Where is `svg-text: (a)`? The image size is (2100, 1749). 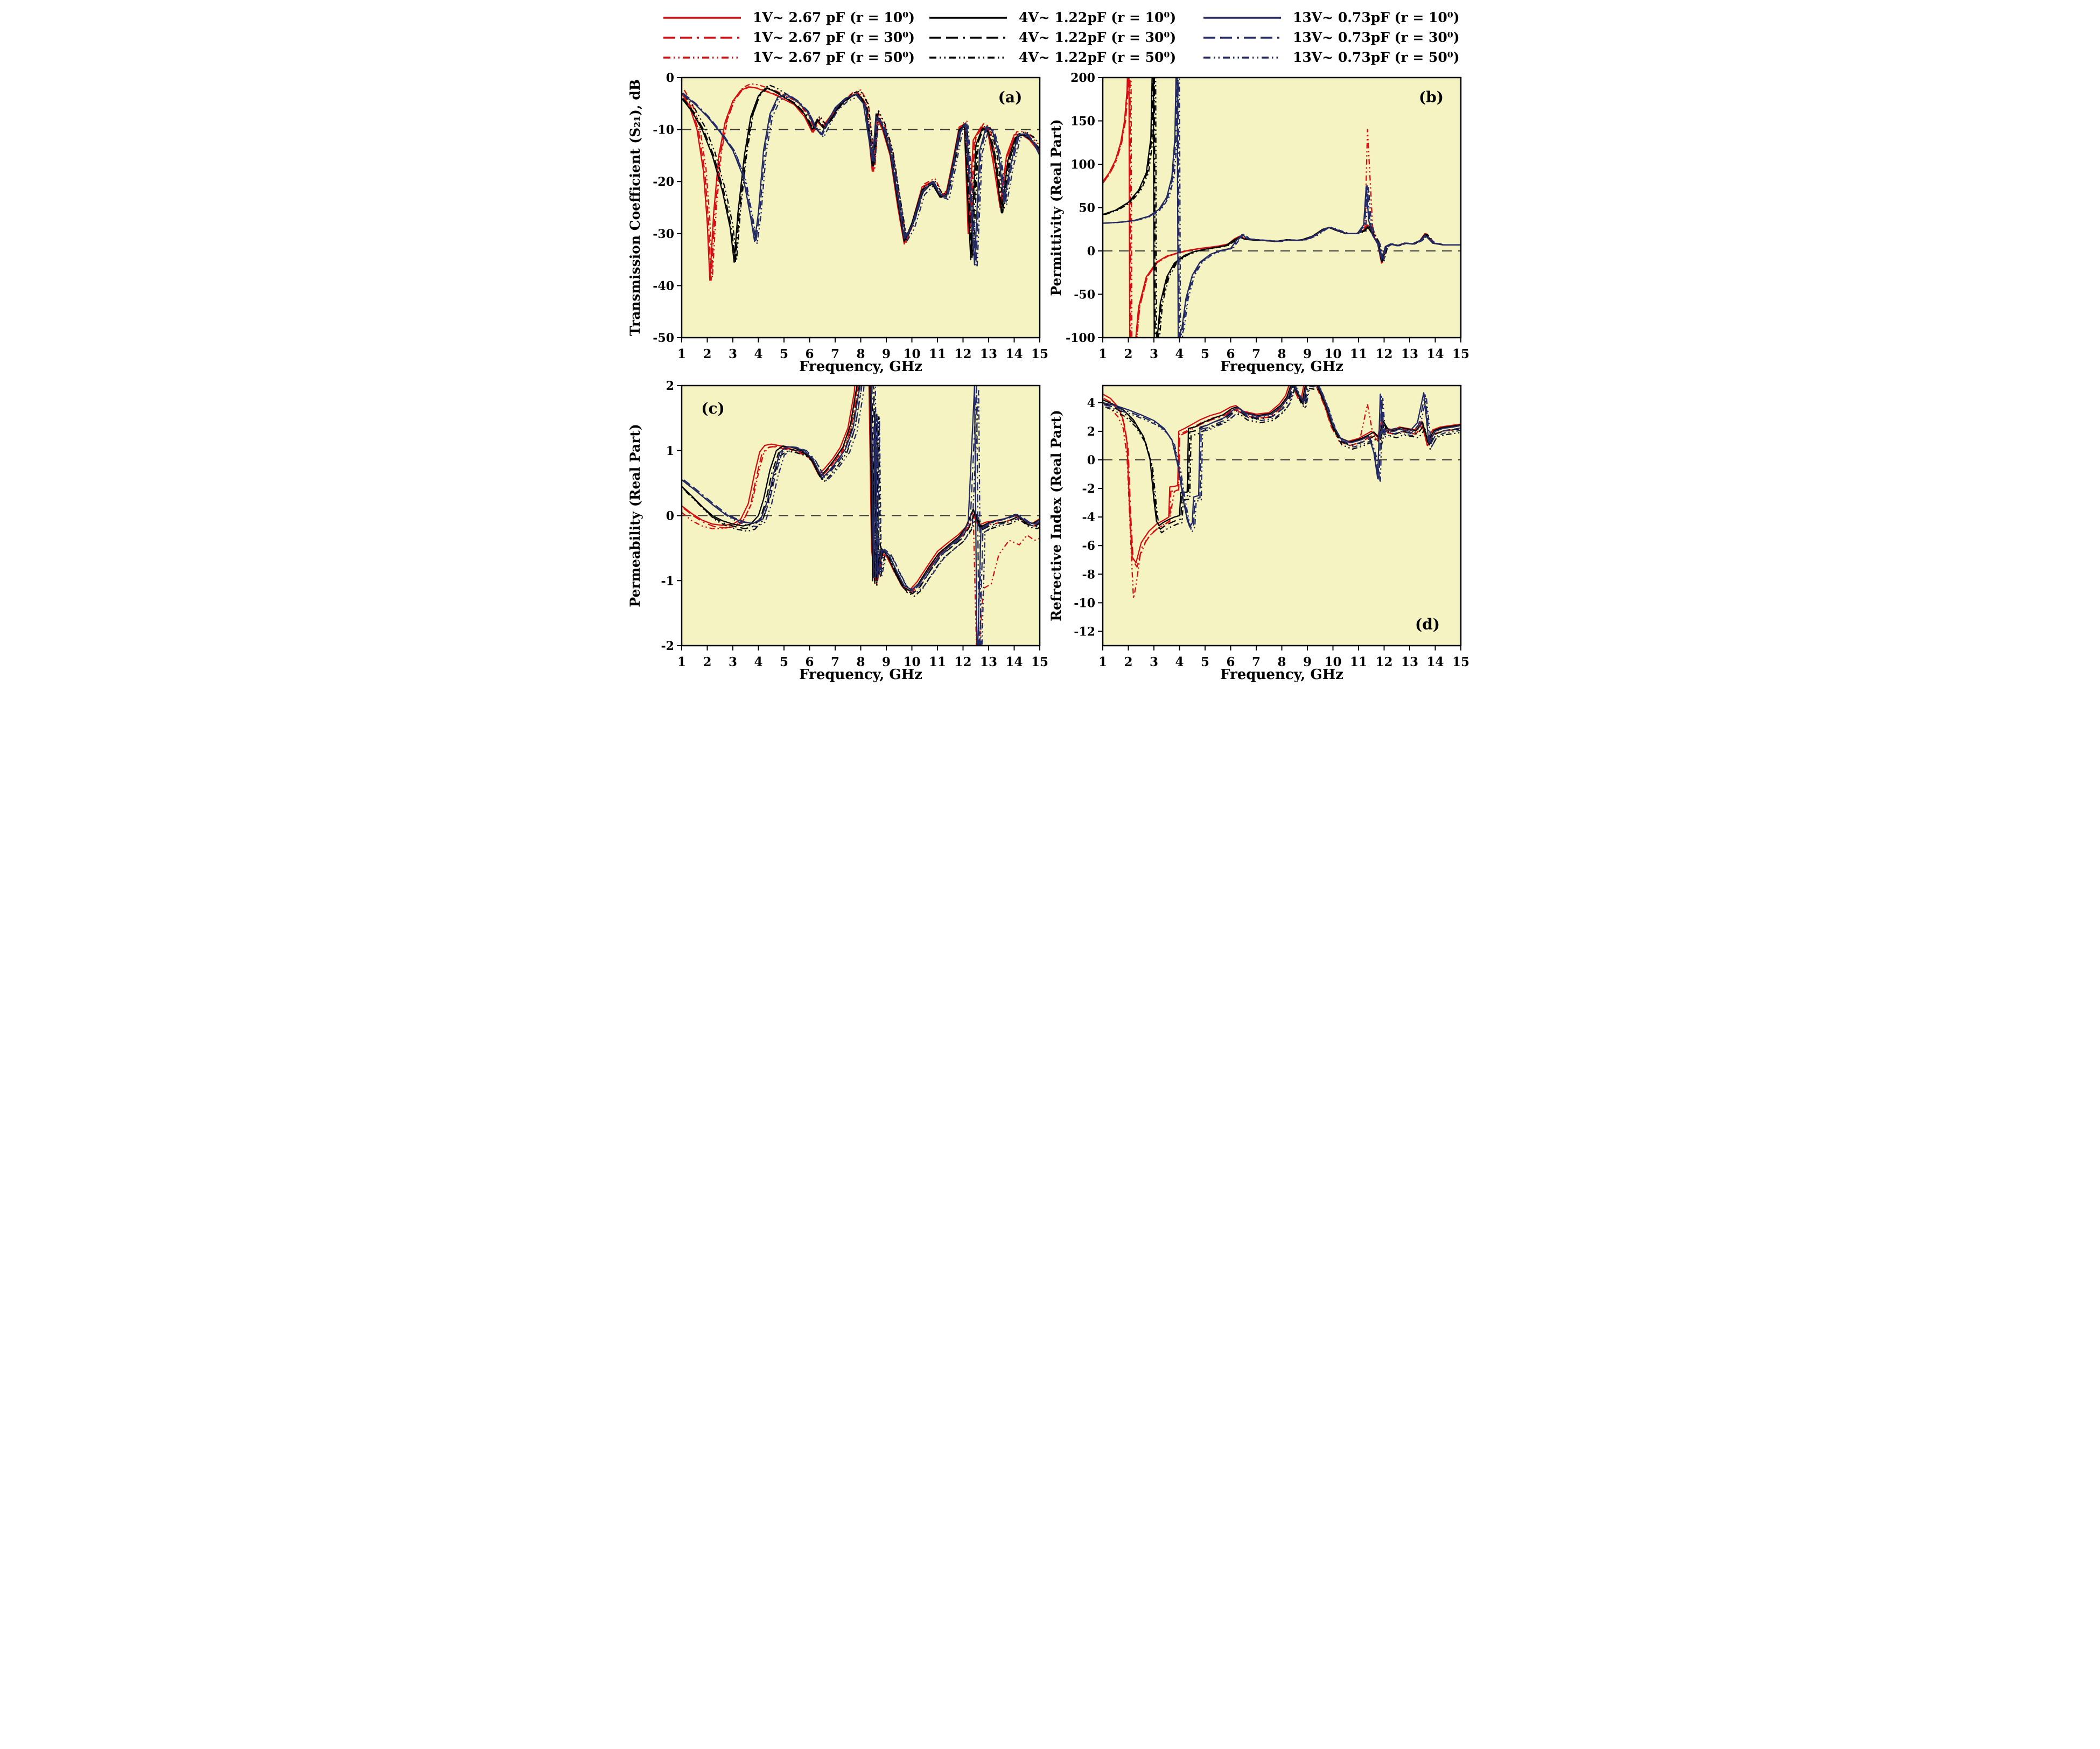
svg-text: (a) is located at coordinates (1010, 97).